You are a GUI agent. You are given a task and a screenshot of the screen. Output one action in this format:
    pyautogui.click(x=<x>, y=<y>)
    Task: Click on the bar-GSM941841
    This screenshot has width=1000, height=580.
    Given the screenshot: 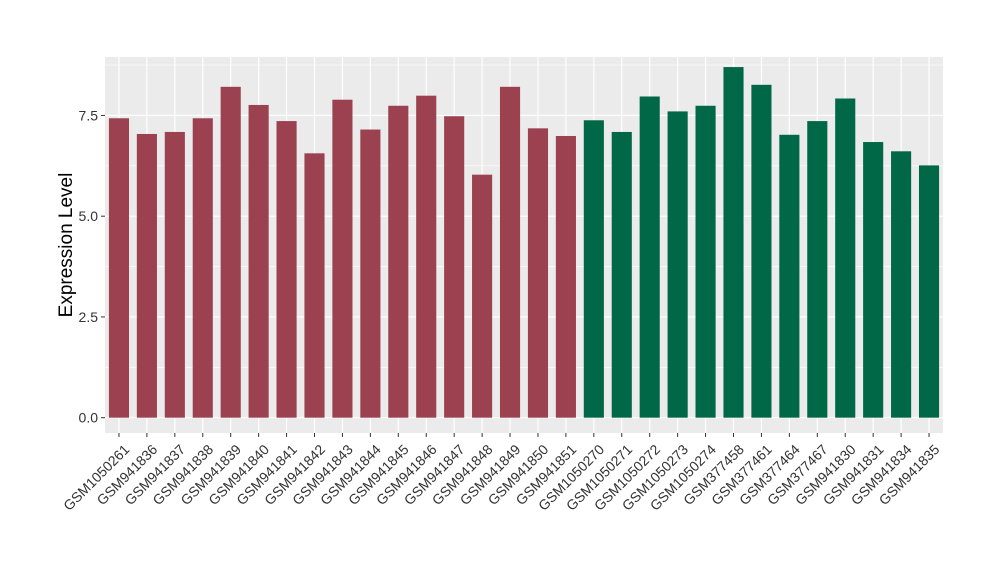 What is the action you would take?
    pyautogui.click(x=286, y=269)
    